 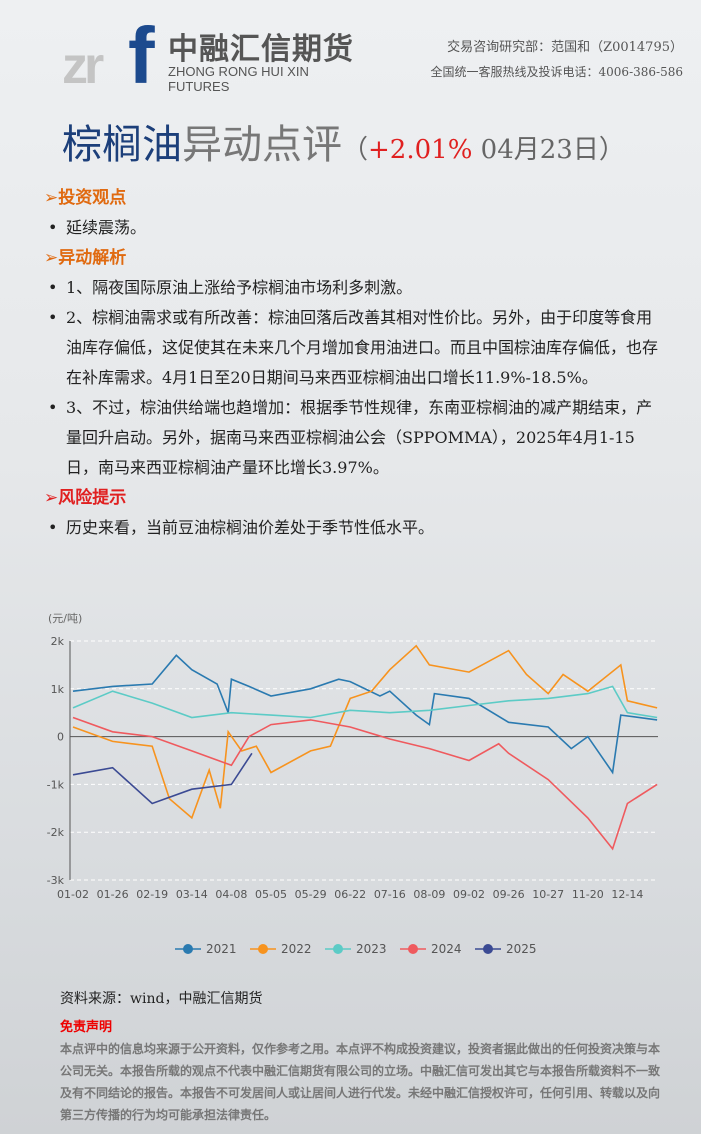 I want to click on company-logo: zr f 中融汇信期货 ZHONG RONG HUI XIN FUTURES, so click(x=217, y=55).